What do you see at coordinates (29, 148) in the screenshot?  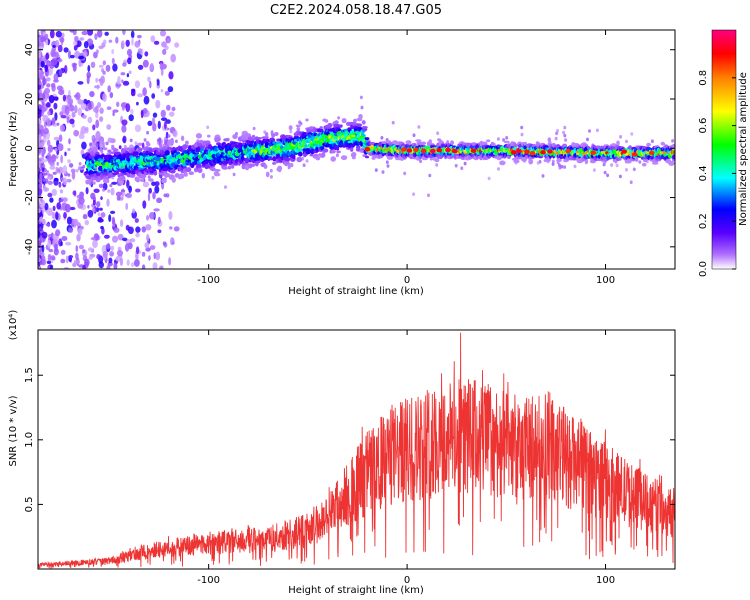 I see `spectrogram-ytick-label: 0` at bounding box center [29, 148].